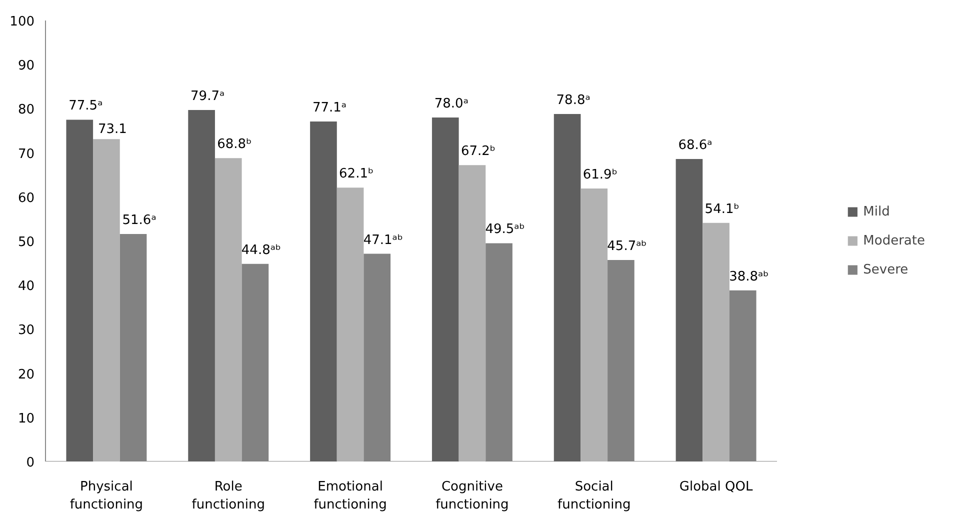 This screenshot has width=957, height=529. I want to click on x-tick-label: Role functioning, so click(228, 496).